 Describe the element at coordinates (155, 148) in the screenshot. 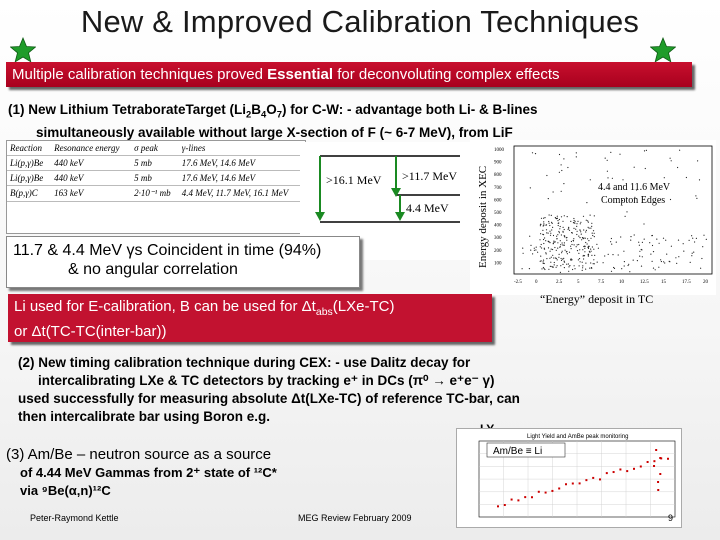

I see `table-header: σ peak` at that location.